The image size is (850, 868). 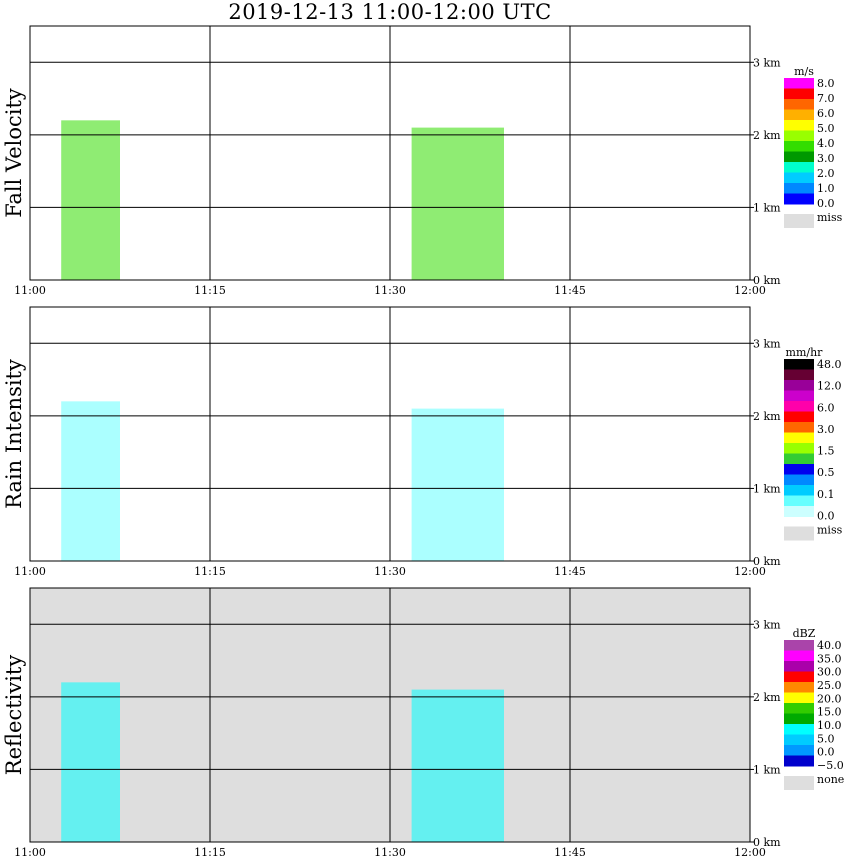 What do you see at coordinates (14, 715) in the screenshot?
I see `y-axis-label: Reflectivity` at bounding box center [14, 715].